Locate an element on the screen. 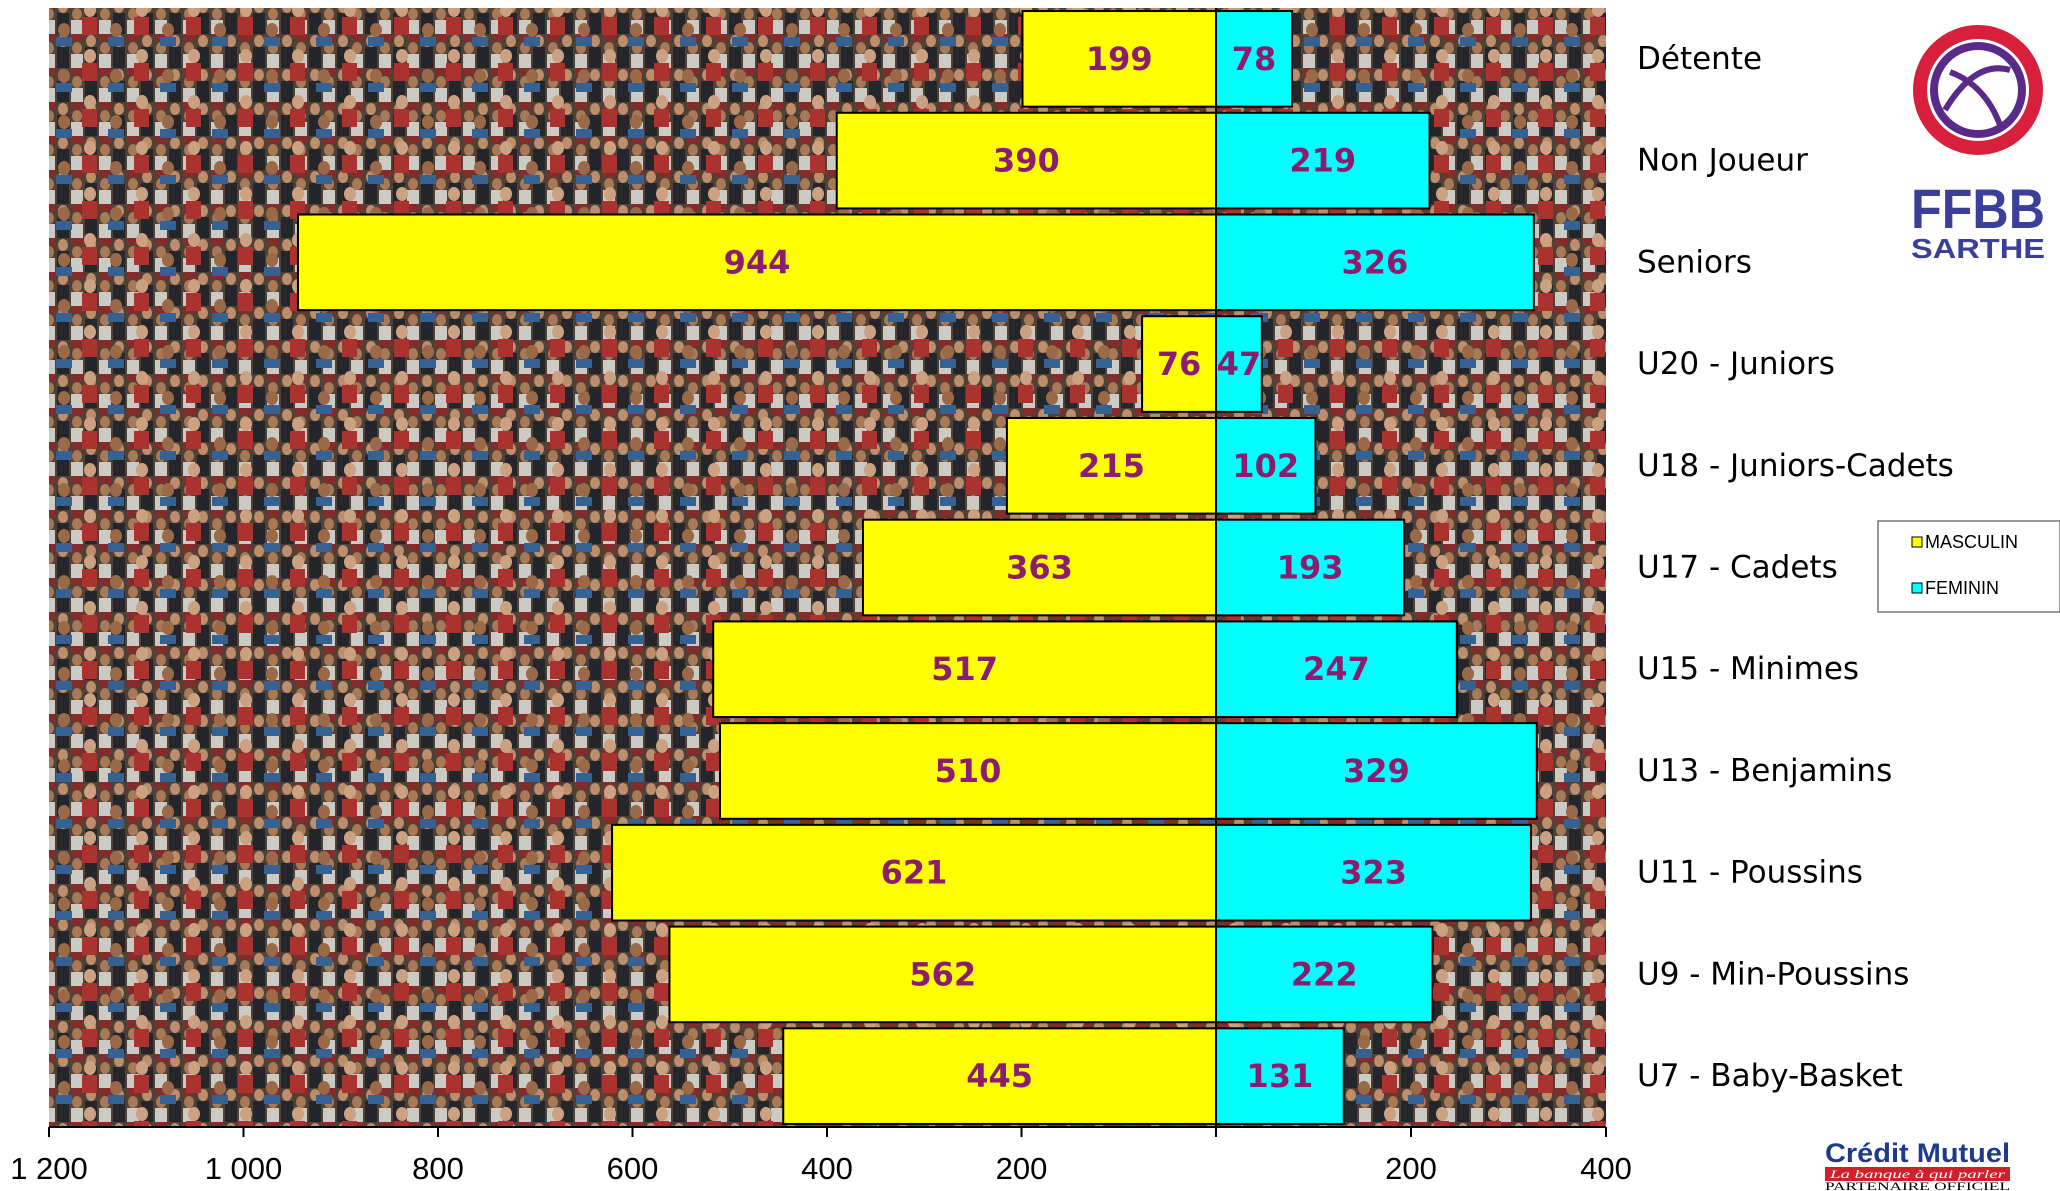 This screenshot has height=1191, width=2060. legend-label-feminin: FEMININ is located at coordinates (1962, 588).